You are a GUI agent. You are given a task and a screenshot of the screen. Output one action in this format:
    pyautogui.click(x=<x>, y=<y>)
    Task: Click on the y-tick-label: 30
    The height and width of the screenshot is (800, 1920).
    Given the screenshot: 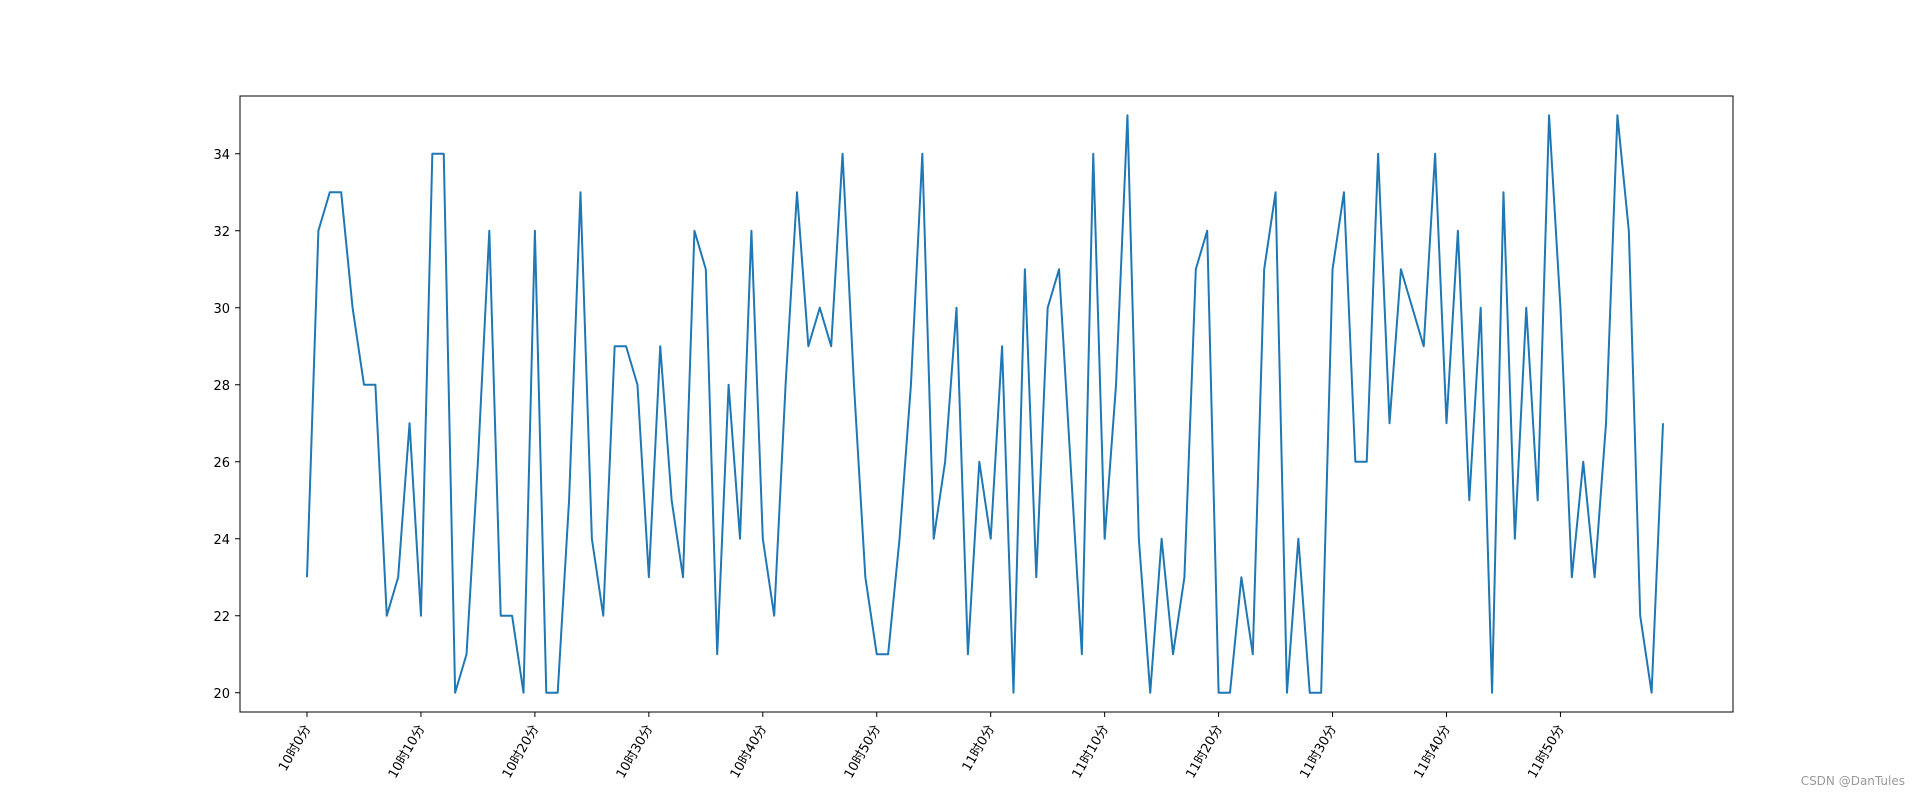 What is the action you would take?
    pyautogui.click(x=221, y=309)
    